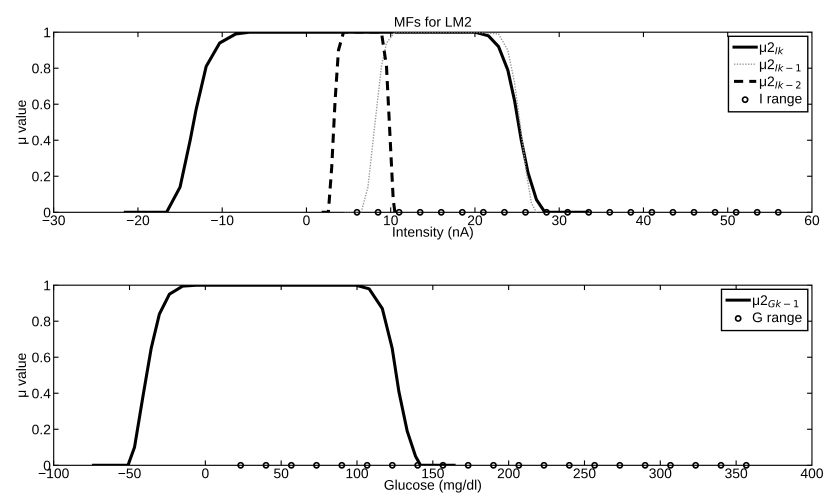 The image size is (826, 503). I want to click on legend-label: G range, so click(777, 318).